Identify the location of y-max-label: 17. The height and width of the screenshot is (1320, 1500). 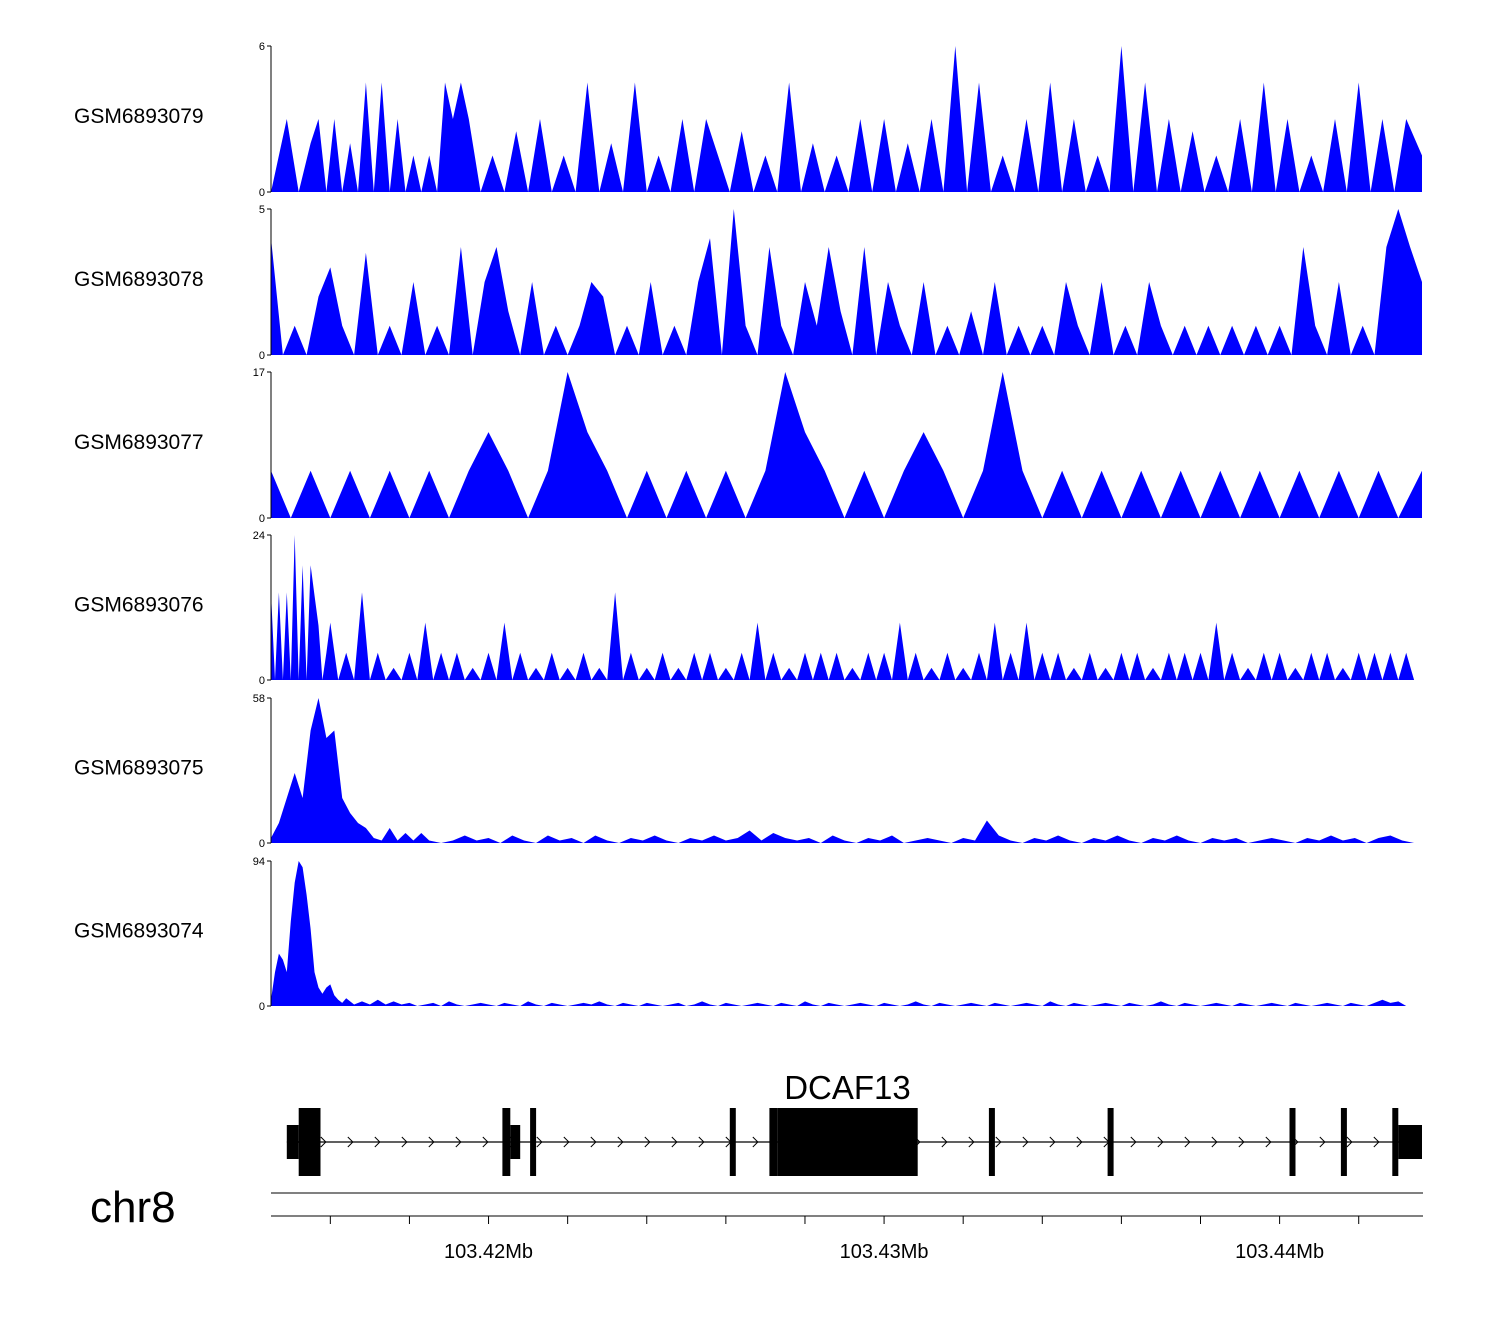
(259, 373).